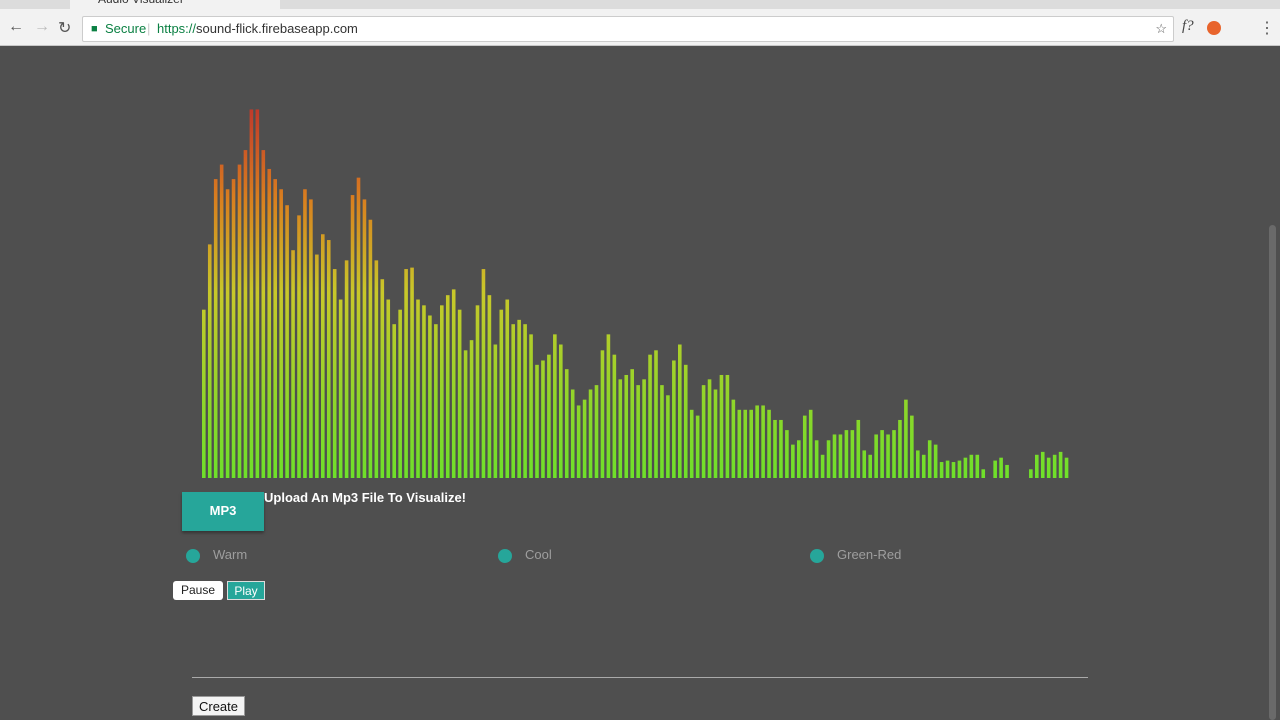 The height and width of the screenshot is (720, 1280). What do you see at coordinates (42, 26) in the screenshot?
I see `forward-button: →` at bounding box center [42, 26].